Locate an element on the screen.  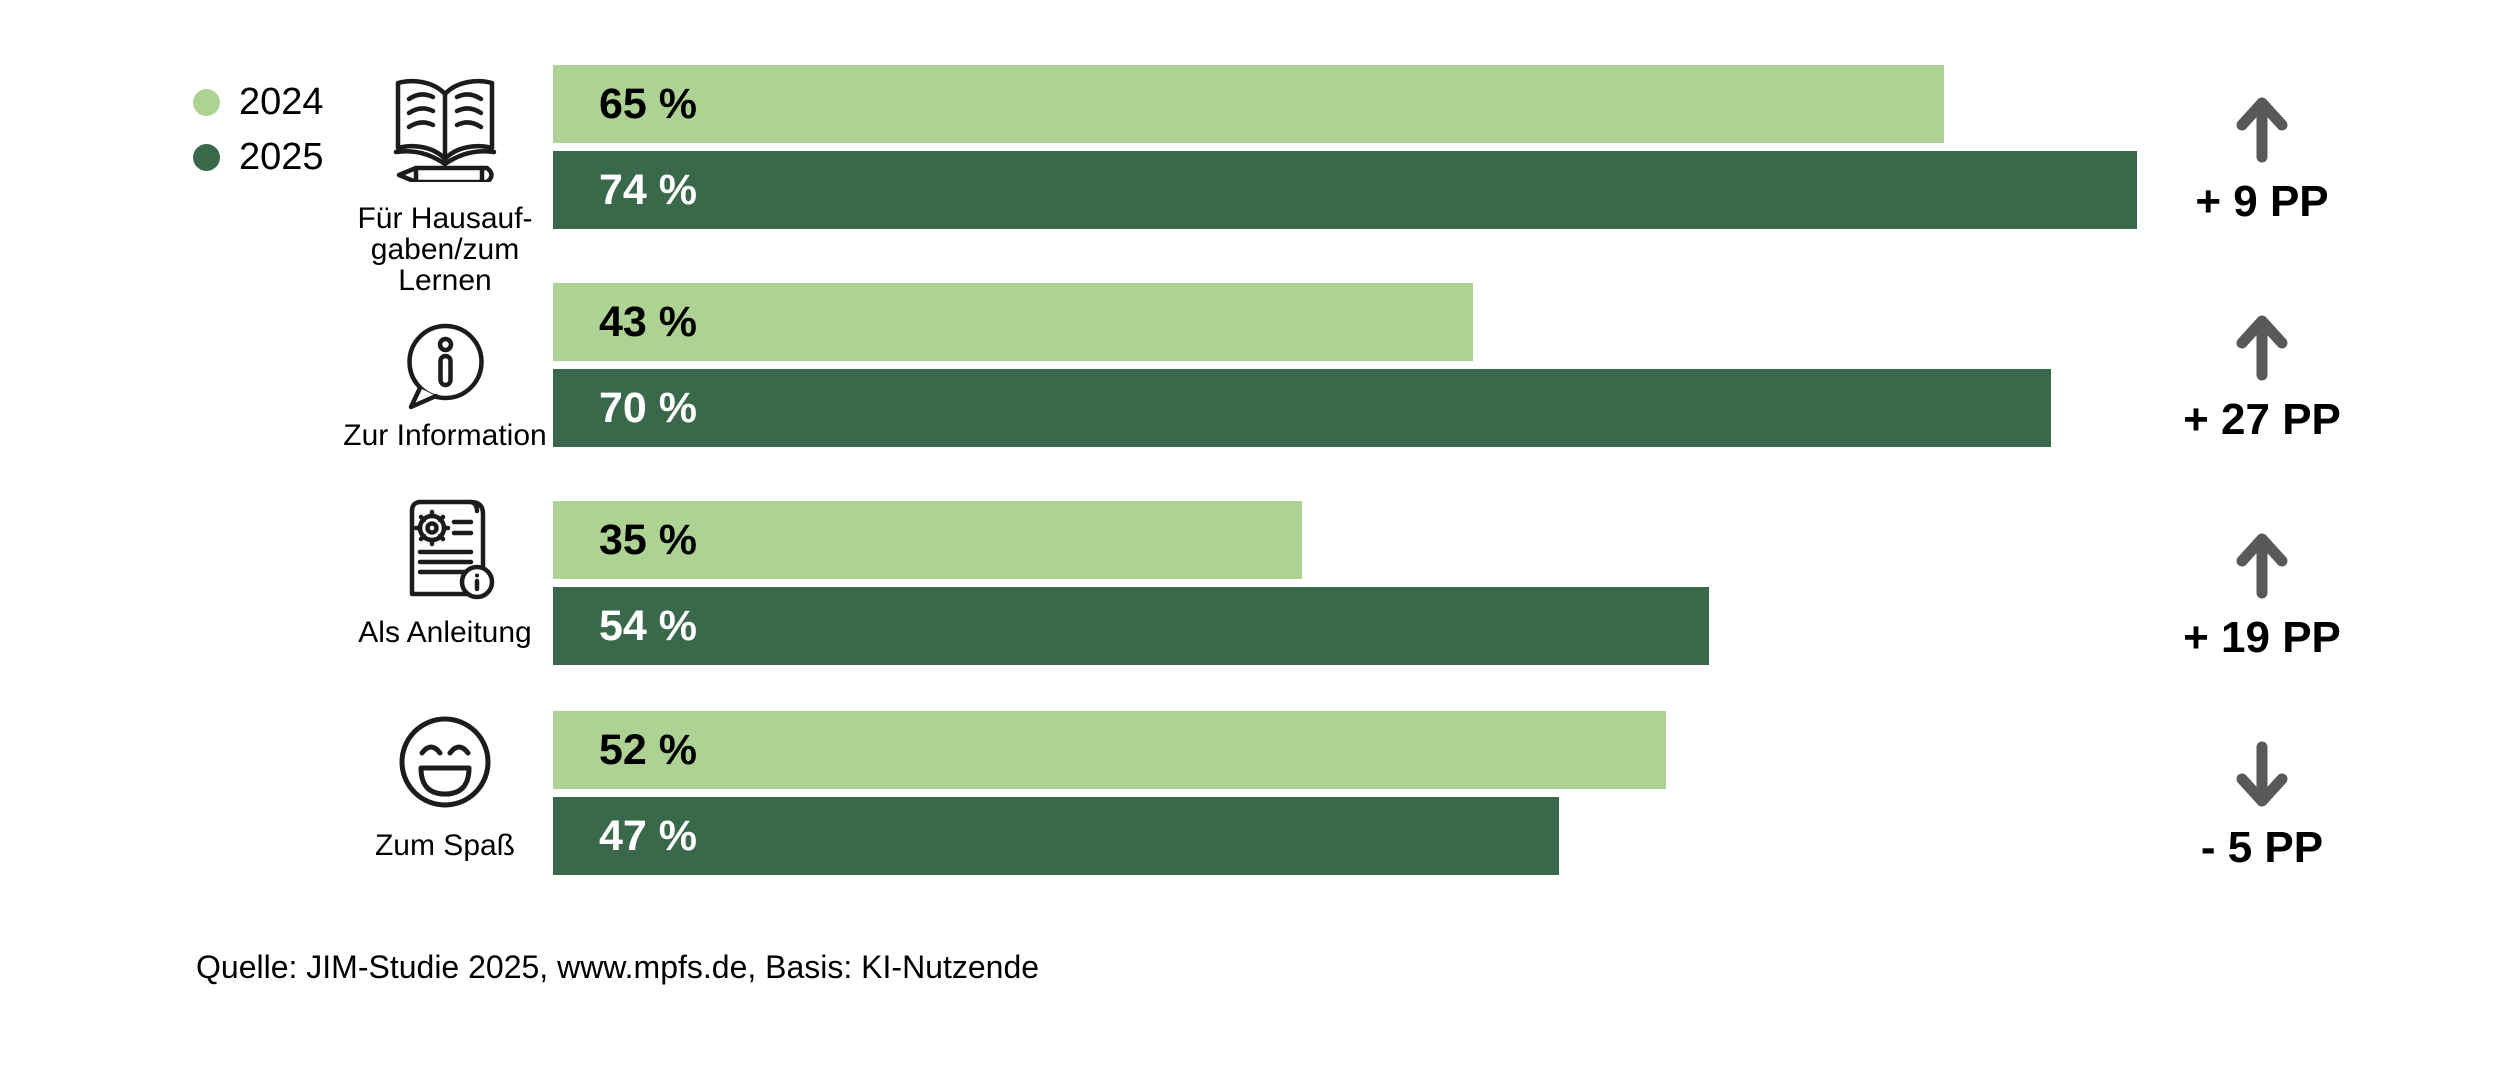
bar-value-label: 70 % is located at coordinates (648, 407).